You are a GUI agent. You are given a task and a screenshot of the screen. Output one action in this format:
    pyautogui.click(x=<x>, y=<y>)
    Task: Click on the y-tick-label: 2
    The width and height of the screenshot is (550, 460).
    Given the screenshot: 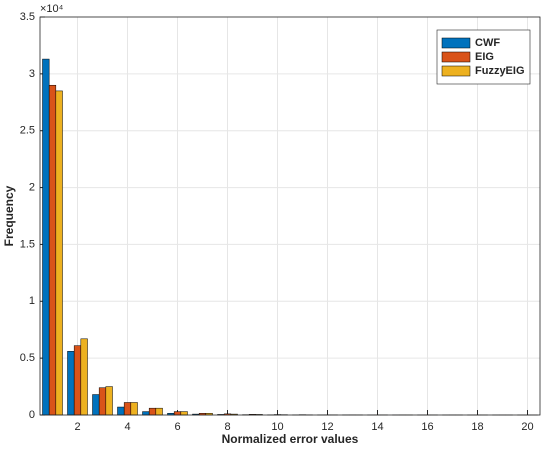 What is the action you would take?
    pyautogui.click(x=32, y=187)
    